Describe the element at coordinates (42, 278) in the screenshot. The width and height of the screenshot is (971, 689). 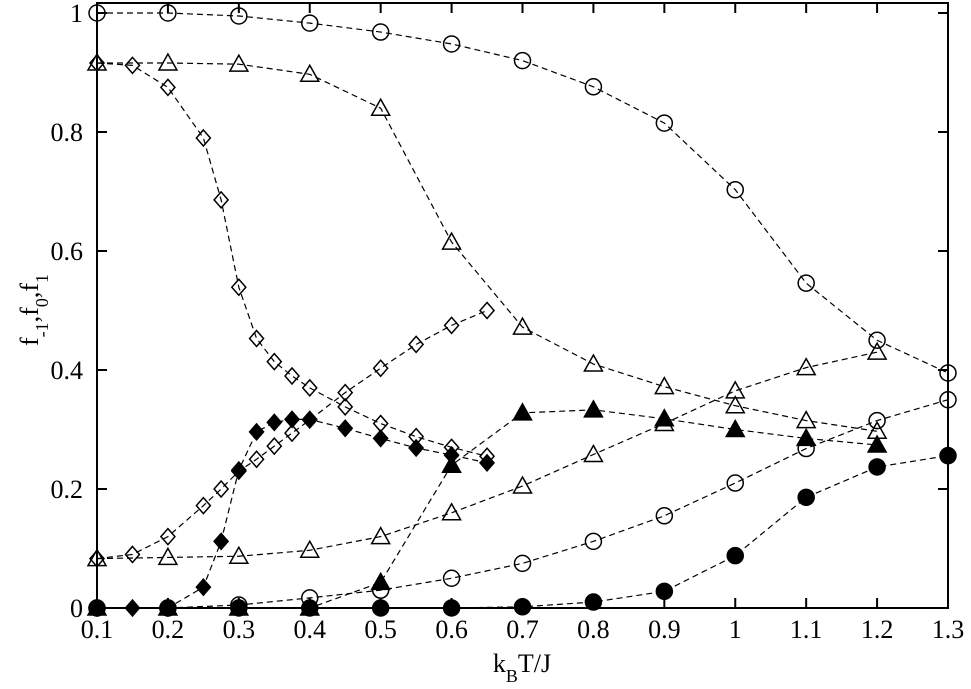
I see `ylabel-part: 1` at that location.